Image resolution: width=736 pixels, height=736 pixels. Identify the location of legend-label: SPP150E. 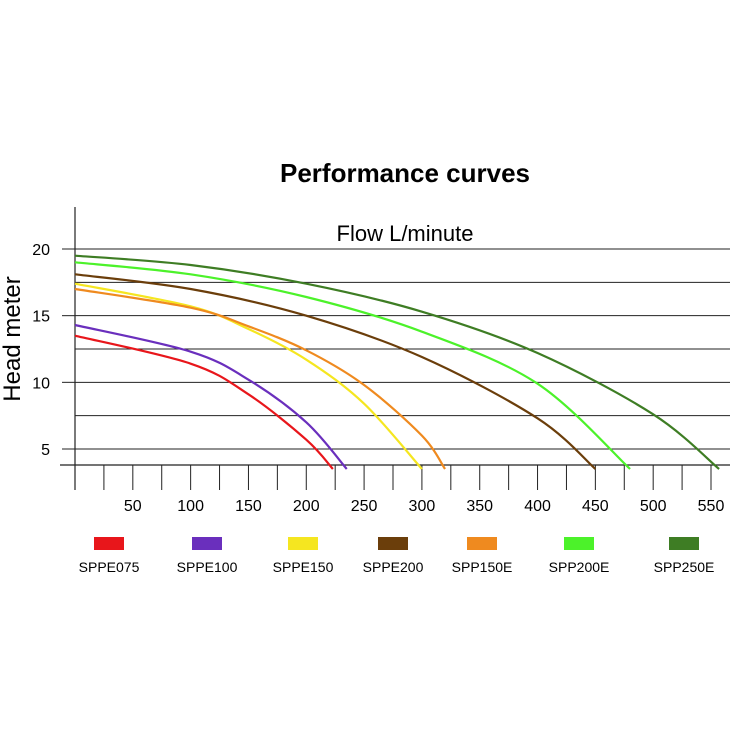
(482, 567).